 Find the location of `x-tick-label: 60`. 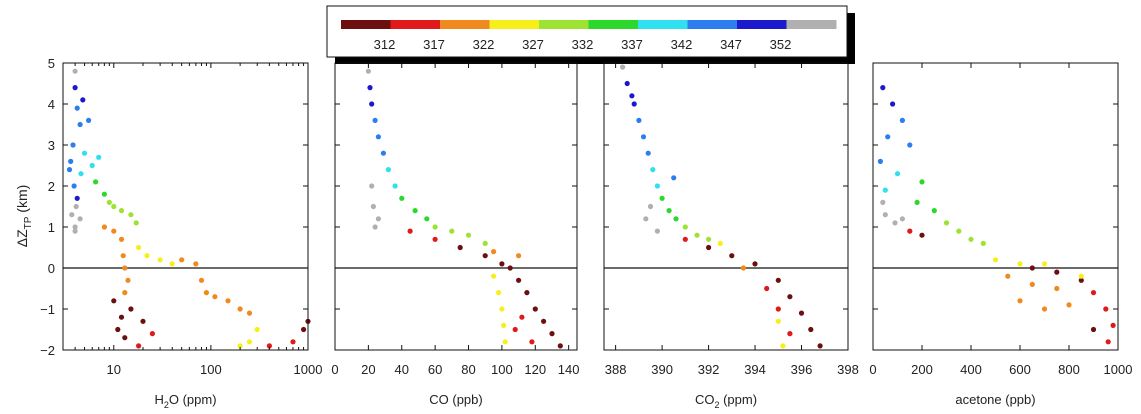

x-tick-label: 60 is located at coordinates (435, 369).